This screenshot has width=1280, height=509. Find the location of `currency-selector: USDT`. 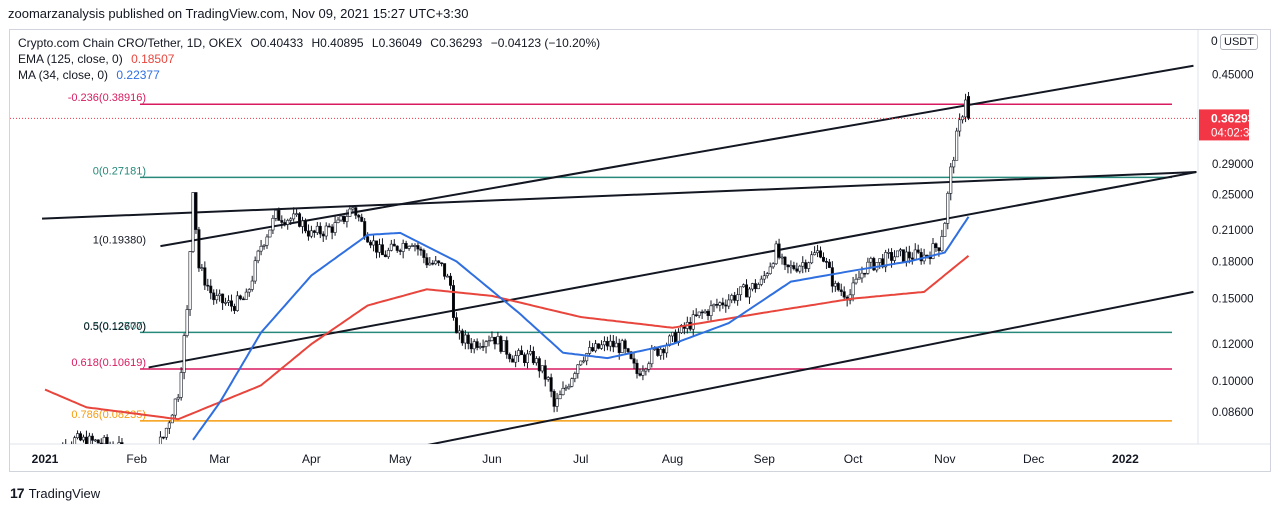

currency-selector: USDT is located at coordinates (1239, 42).